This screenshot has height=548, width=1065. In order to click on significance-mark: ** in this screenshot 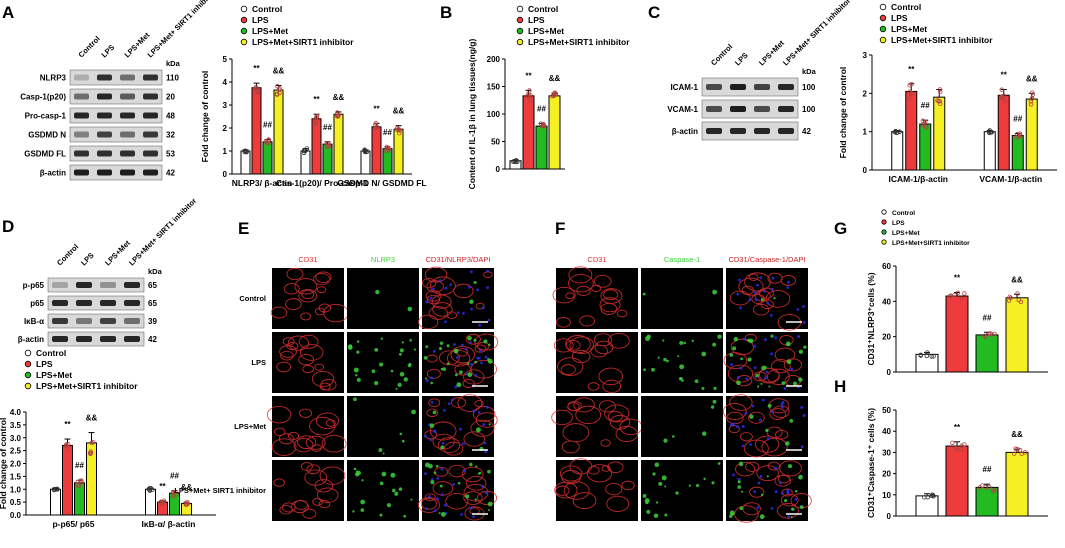, I will do `click(376, 108)`.